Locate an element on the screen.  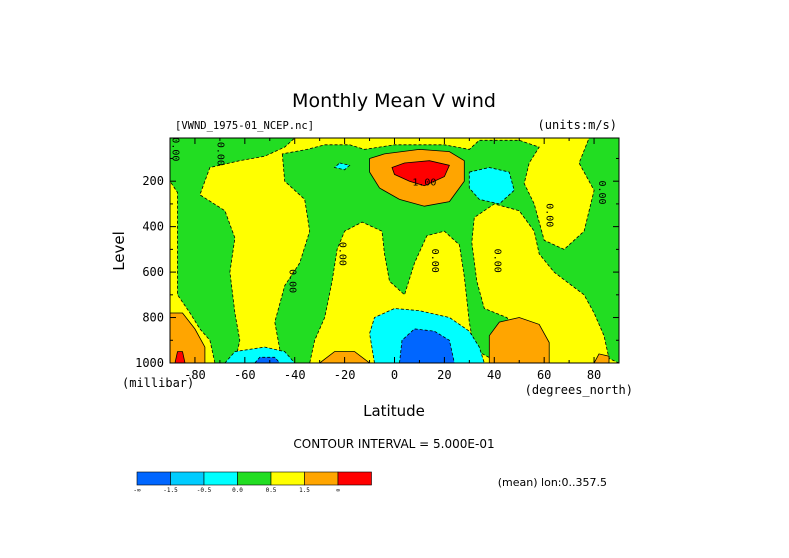
x-tick-label: -80 is located at coordinates (195, 375).